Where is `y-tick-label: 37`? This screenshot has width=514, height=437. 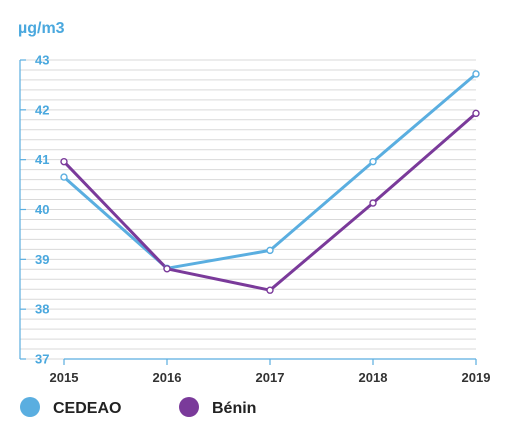
y-tick-label: 37 is located at coordinates (42, 359).